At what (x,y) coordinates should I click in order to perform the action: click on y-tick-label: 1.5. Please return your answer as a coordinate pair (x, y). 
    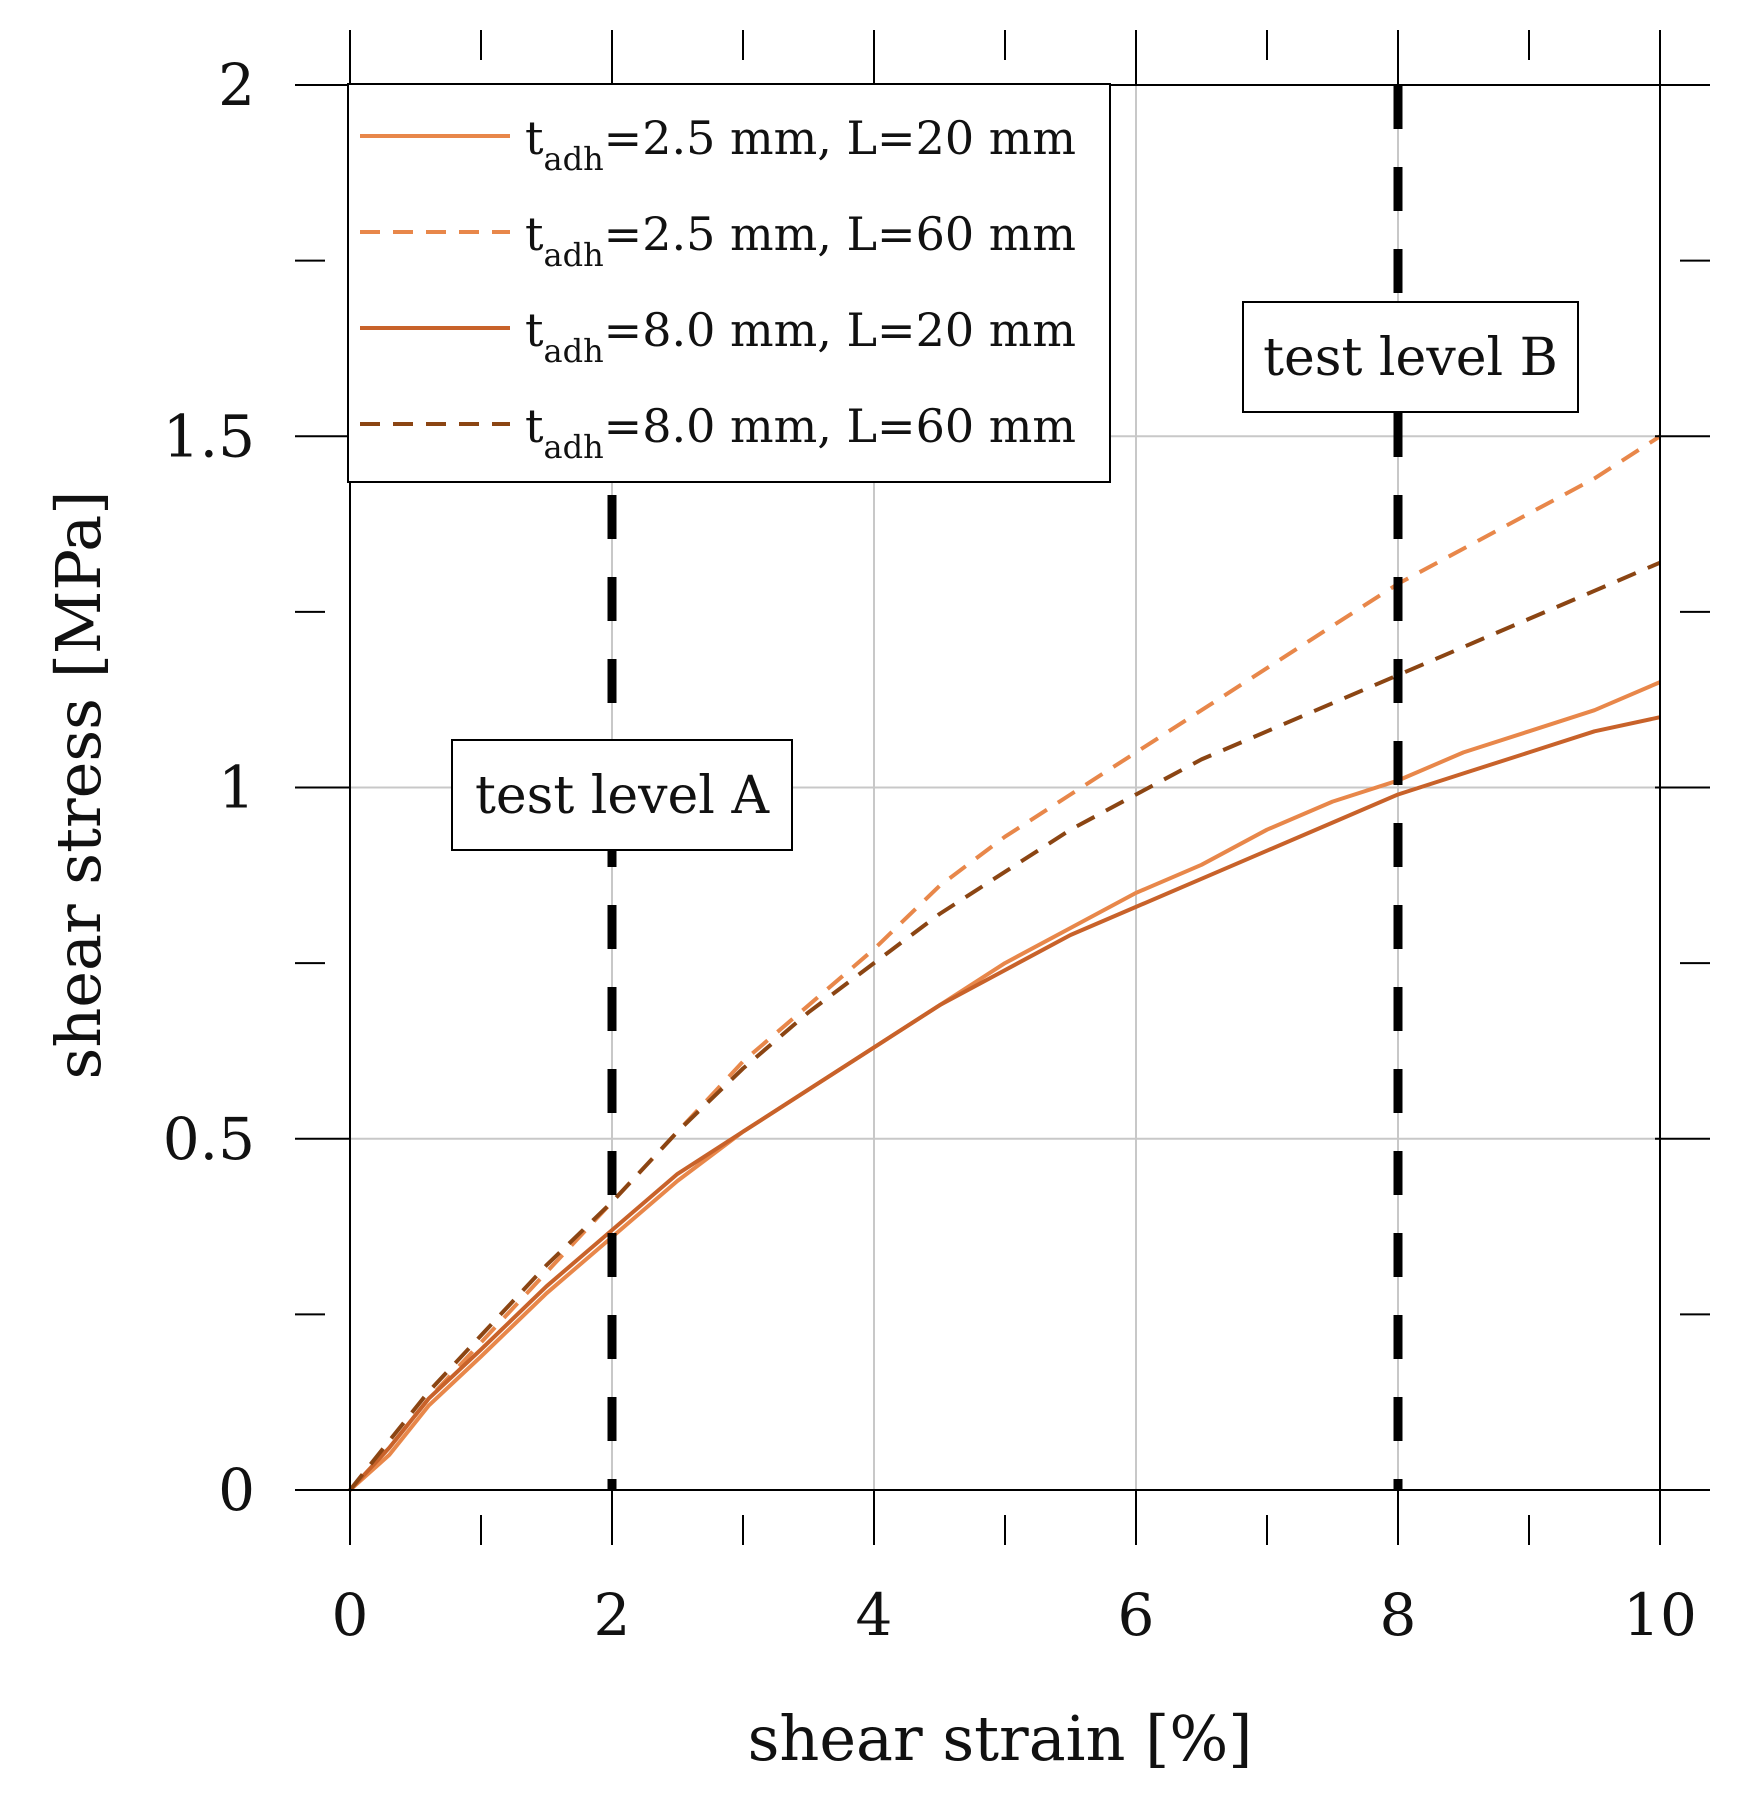
    Looking at the image, I should click on (209, 436).